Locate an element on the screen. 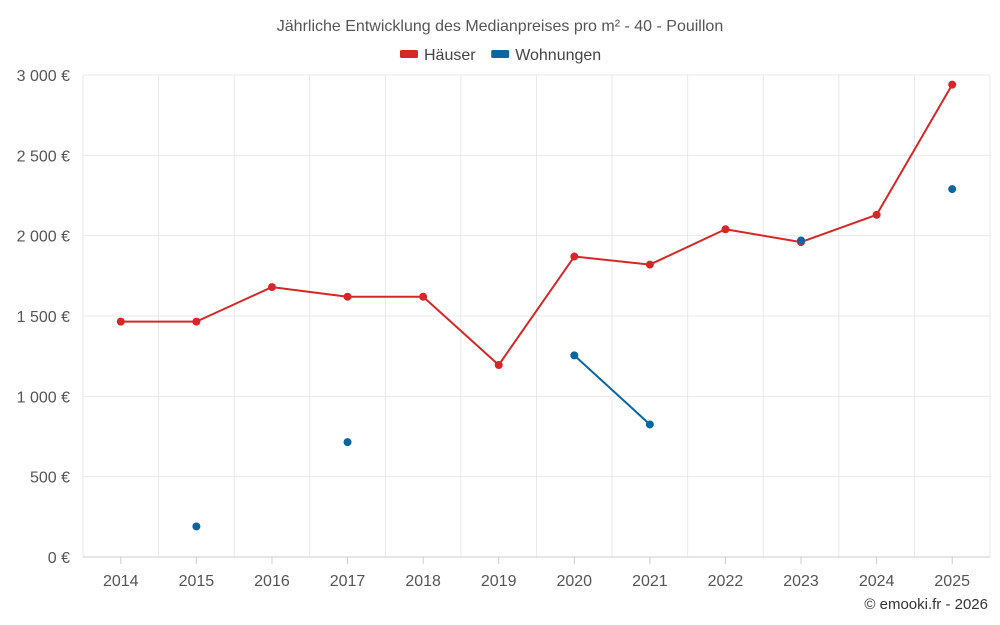 Image resolution: width=1000 pixels, height=625 pixels. y-tick-label: 3 000 € is located at coordinates (43, 76).